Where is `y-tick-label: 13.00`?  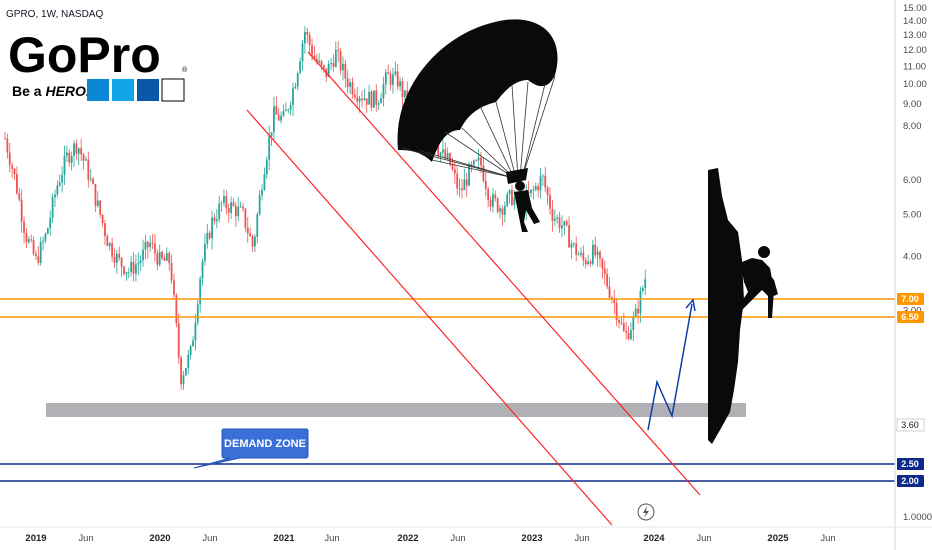
y-tick-label: 13.00 is located at coordinates (915, 35).